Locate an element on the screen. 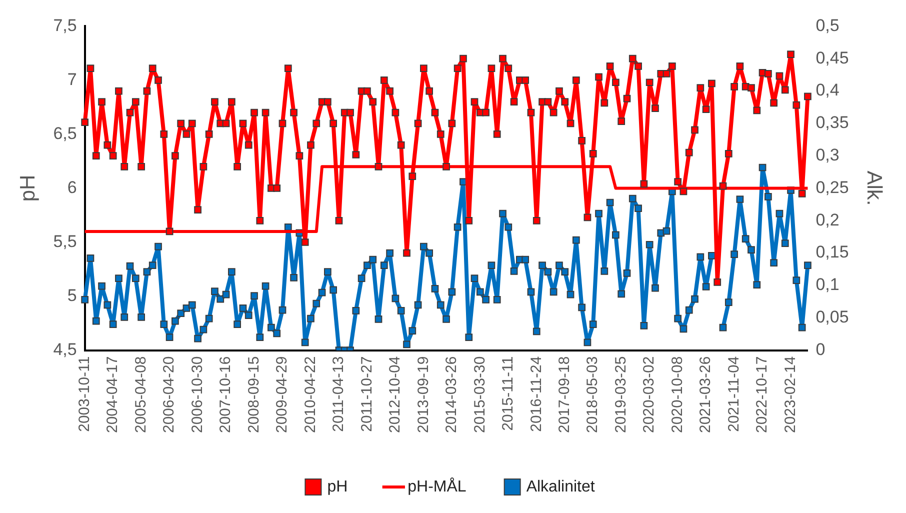 The height and width of the screenshot is (513, 906). y-axis-title: pH is located at coordinates (28, 188).